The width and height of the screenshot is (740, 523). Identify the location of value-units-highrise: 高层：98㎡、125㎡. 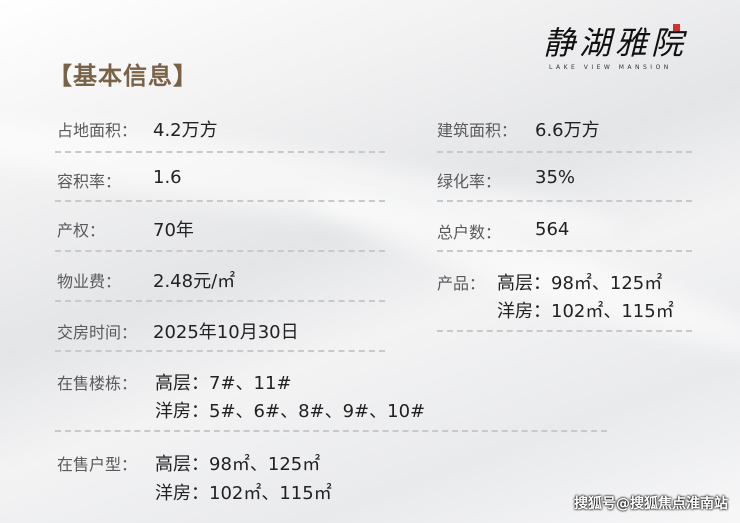
(238, 464).